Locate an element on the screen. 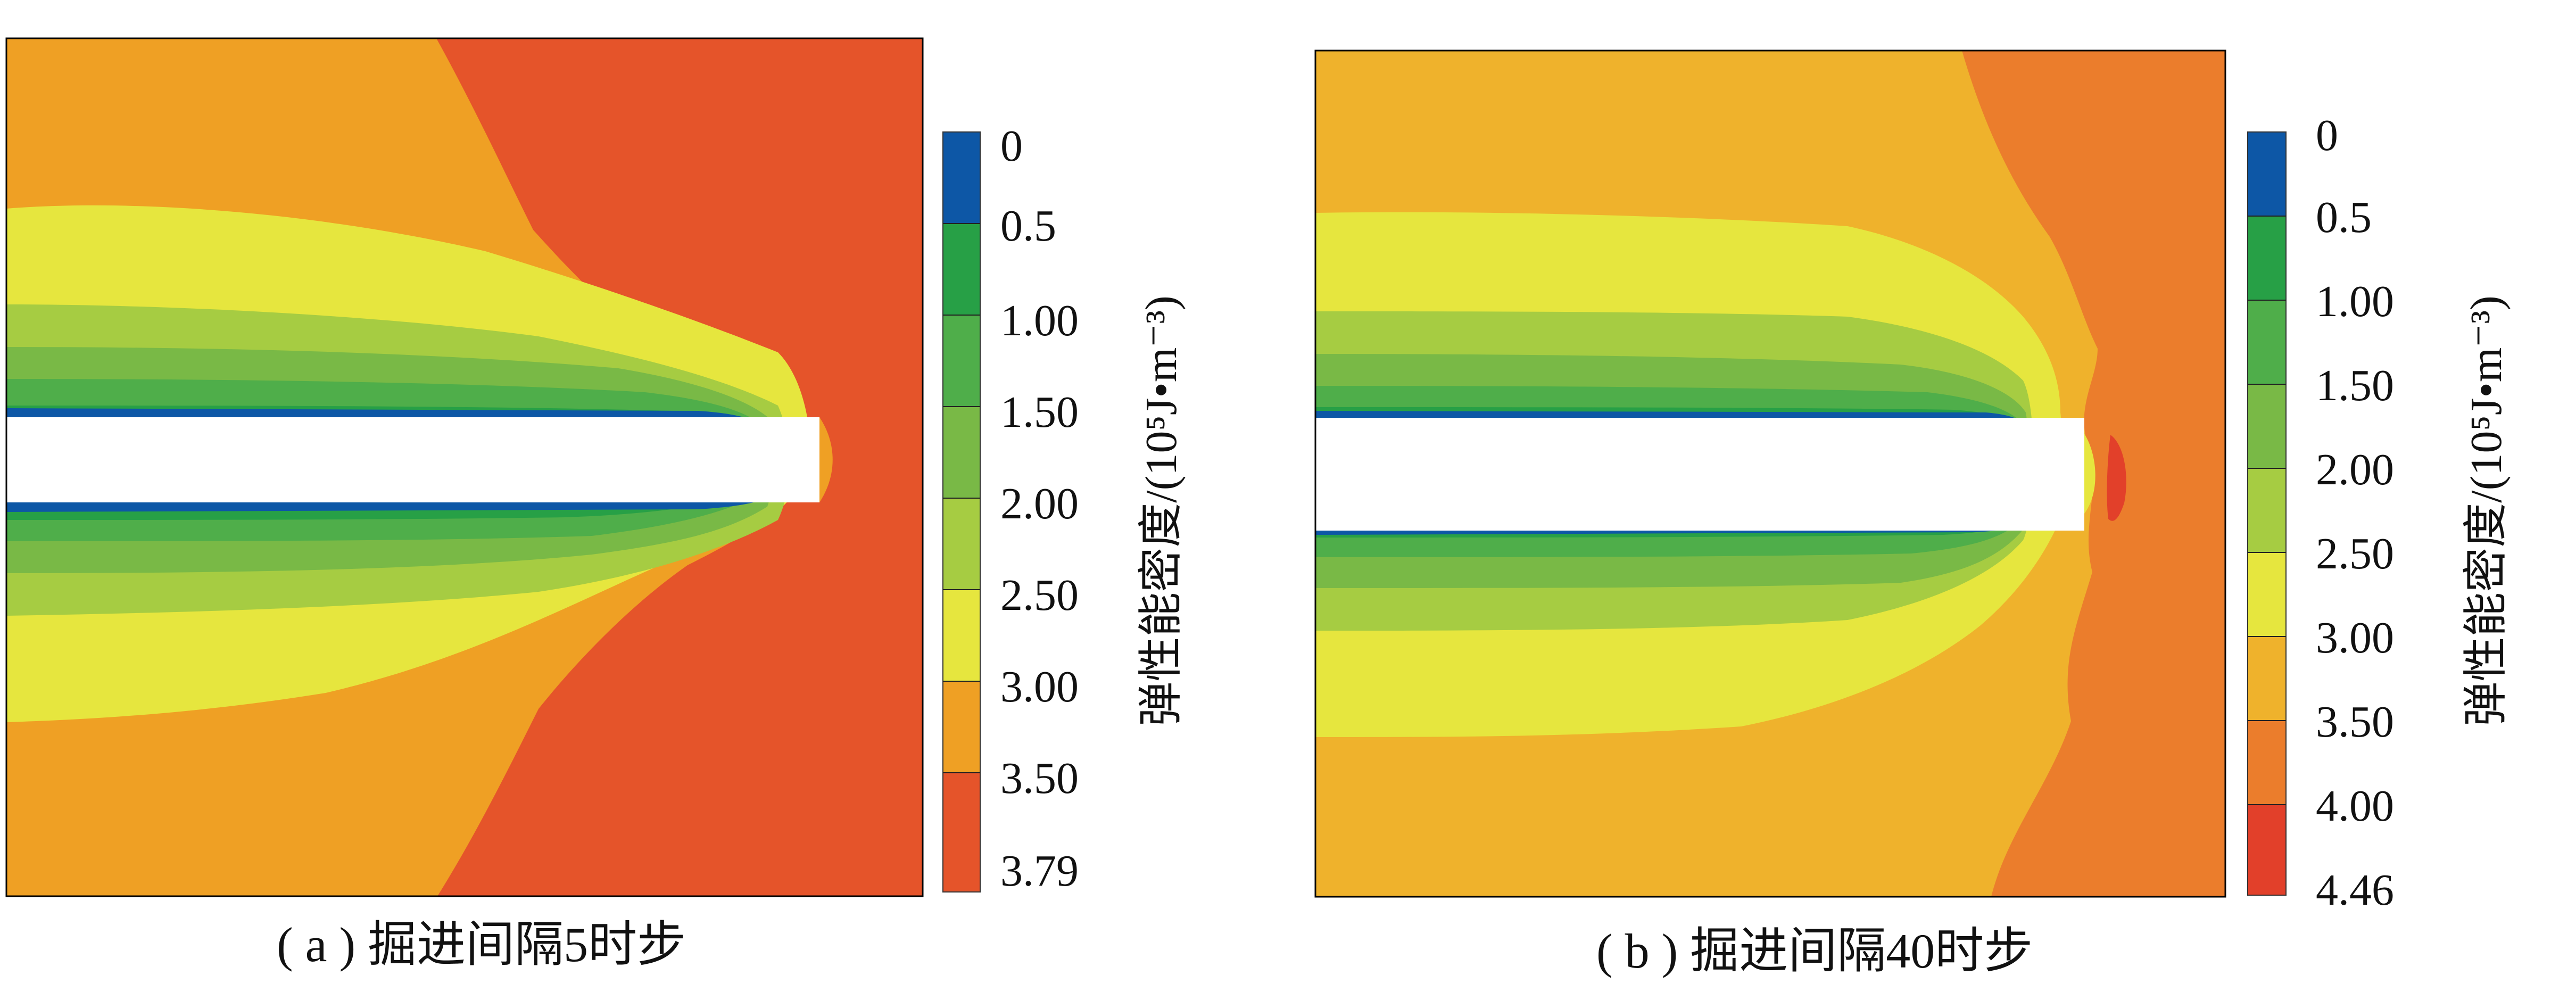 This screenshot has width=2576, height=1000. panel-b-colorbar-frame is located at coordinates (2267, 513).